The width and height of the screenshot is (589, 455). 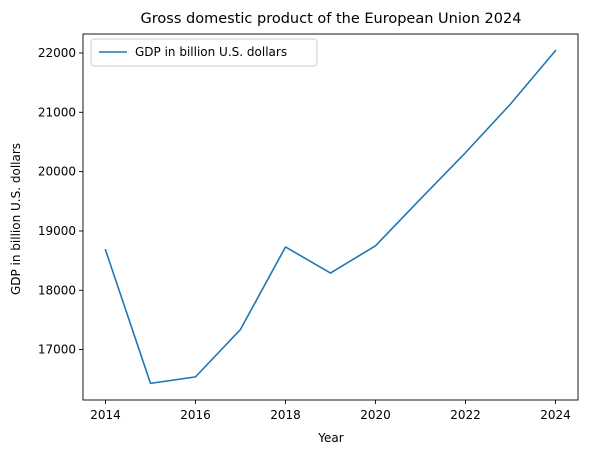 I want to click on y-tick-label: 19000, so click(x=57, y=231).